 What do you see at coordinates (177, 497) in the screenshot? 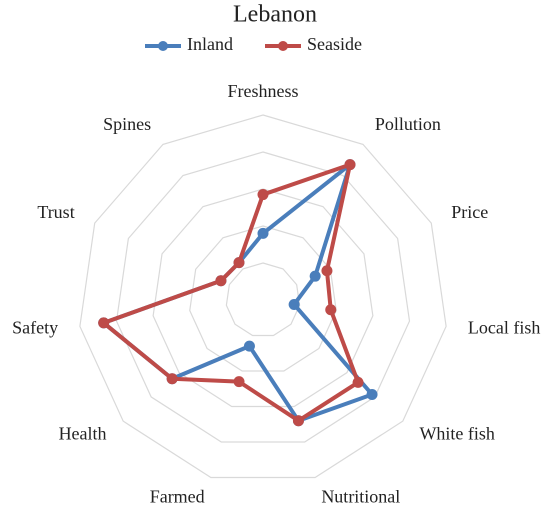
I see `axis-label: Farmed` at bounding box center [177, 497].